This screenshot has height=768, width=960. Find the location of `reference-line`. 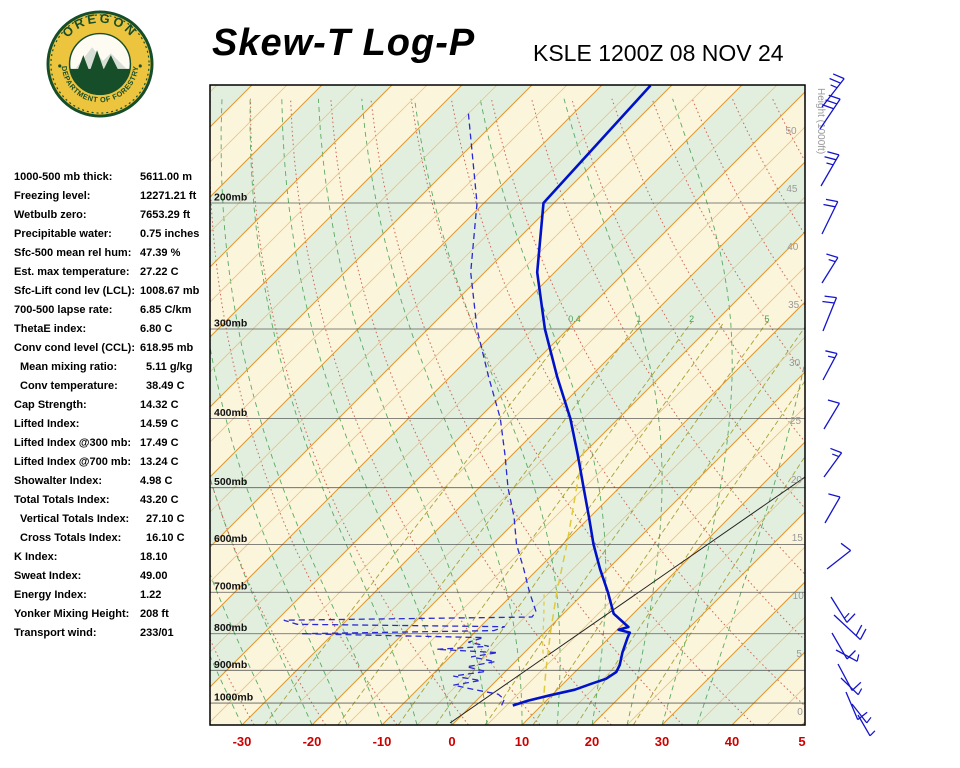

reference-line is located at coordinates (627, 600).